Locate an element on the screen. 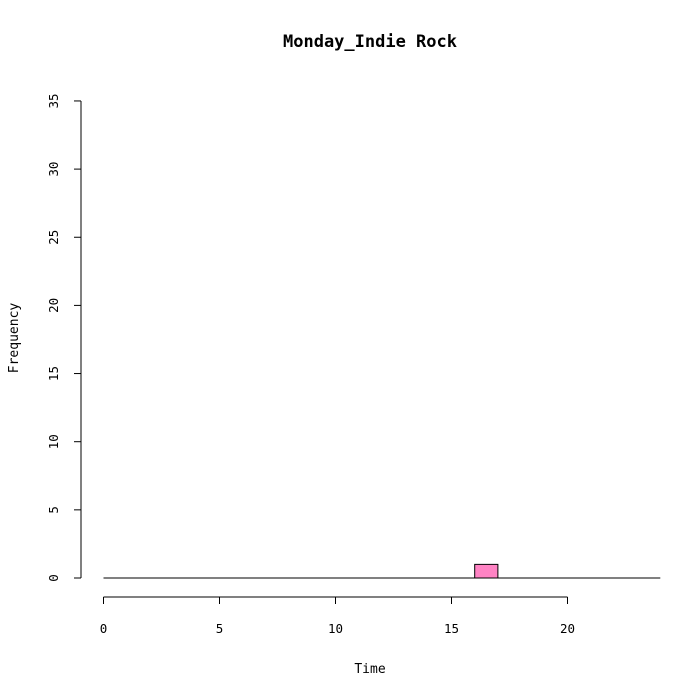 The width and height of the screenshot is (699, 699). y-axis: 0 5 10 15 20 25 30 35 is located at coordinates (64, 337).